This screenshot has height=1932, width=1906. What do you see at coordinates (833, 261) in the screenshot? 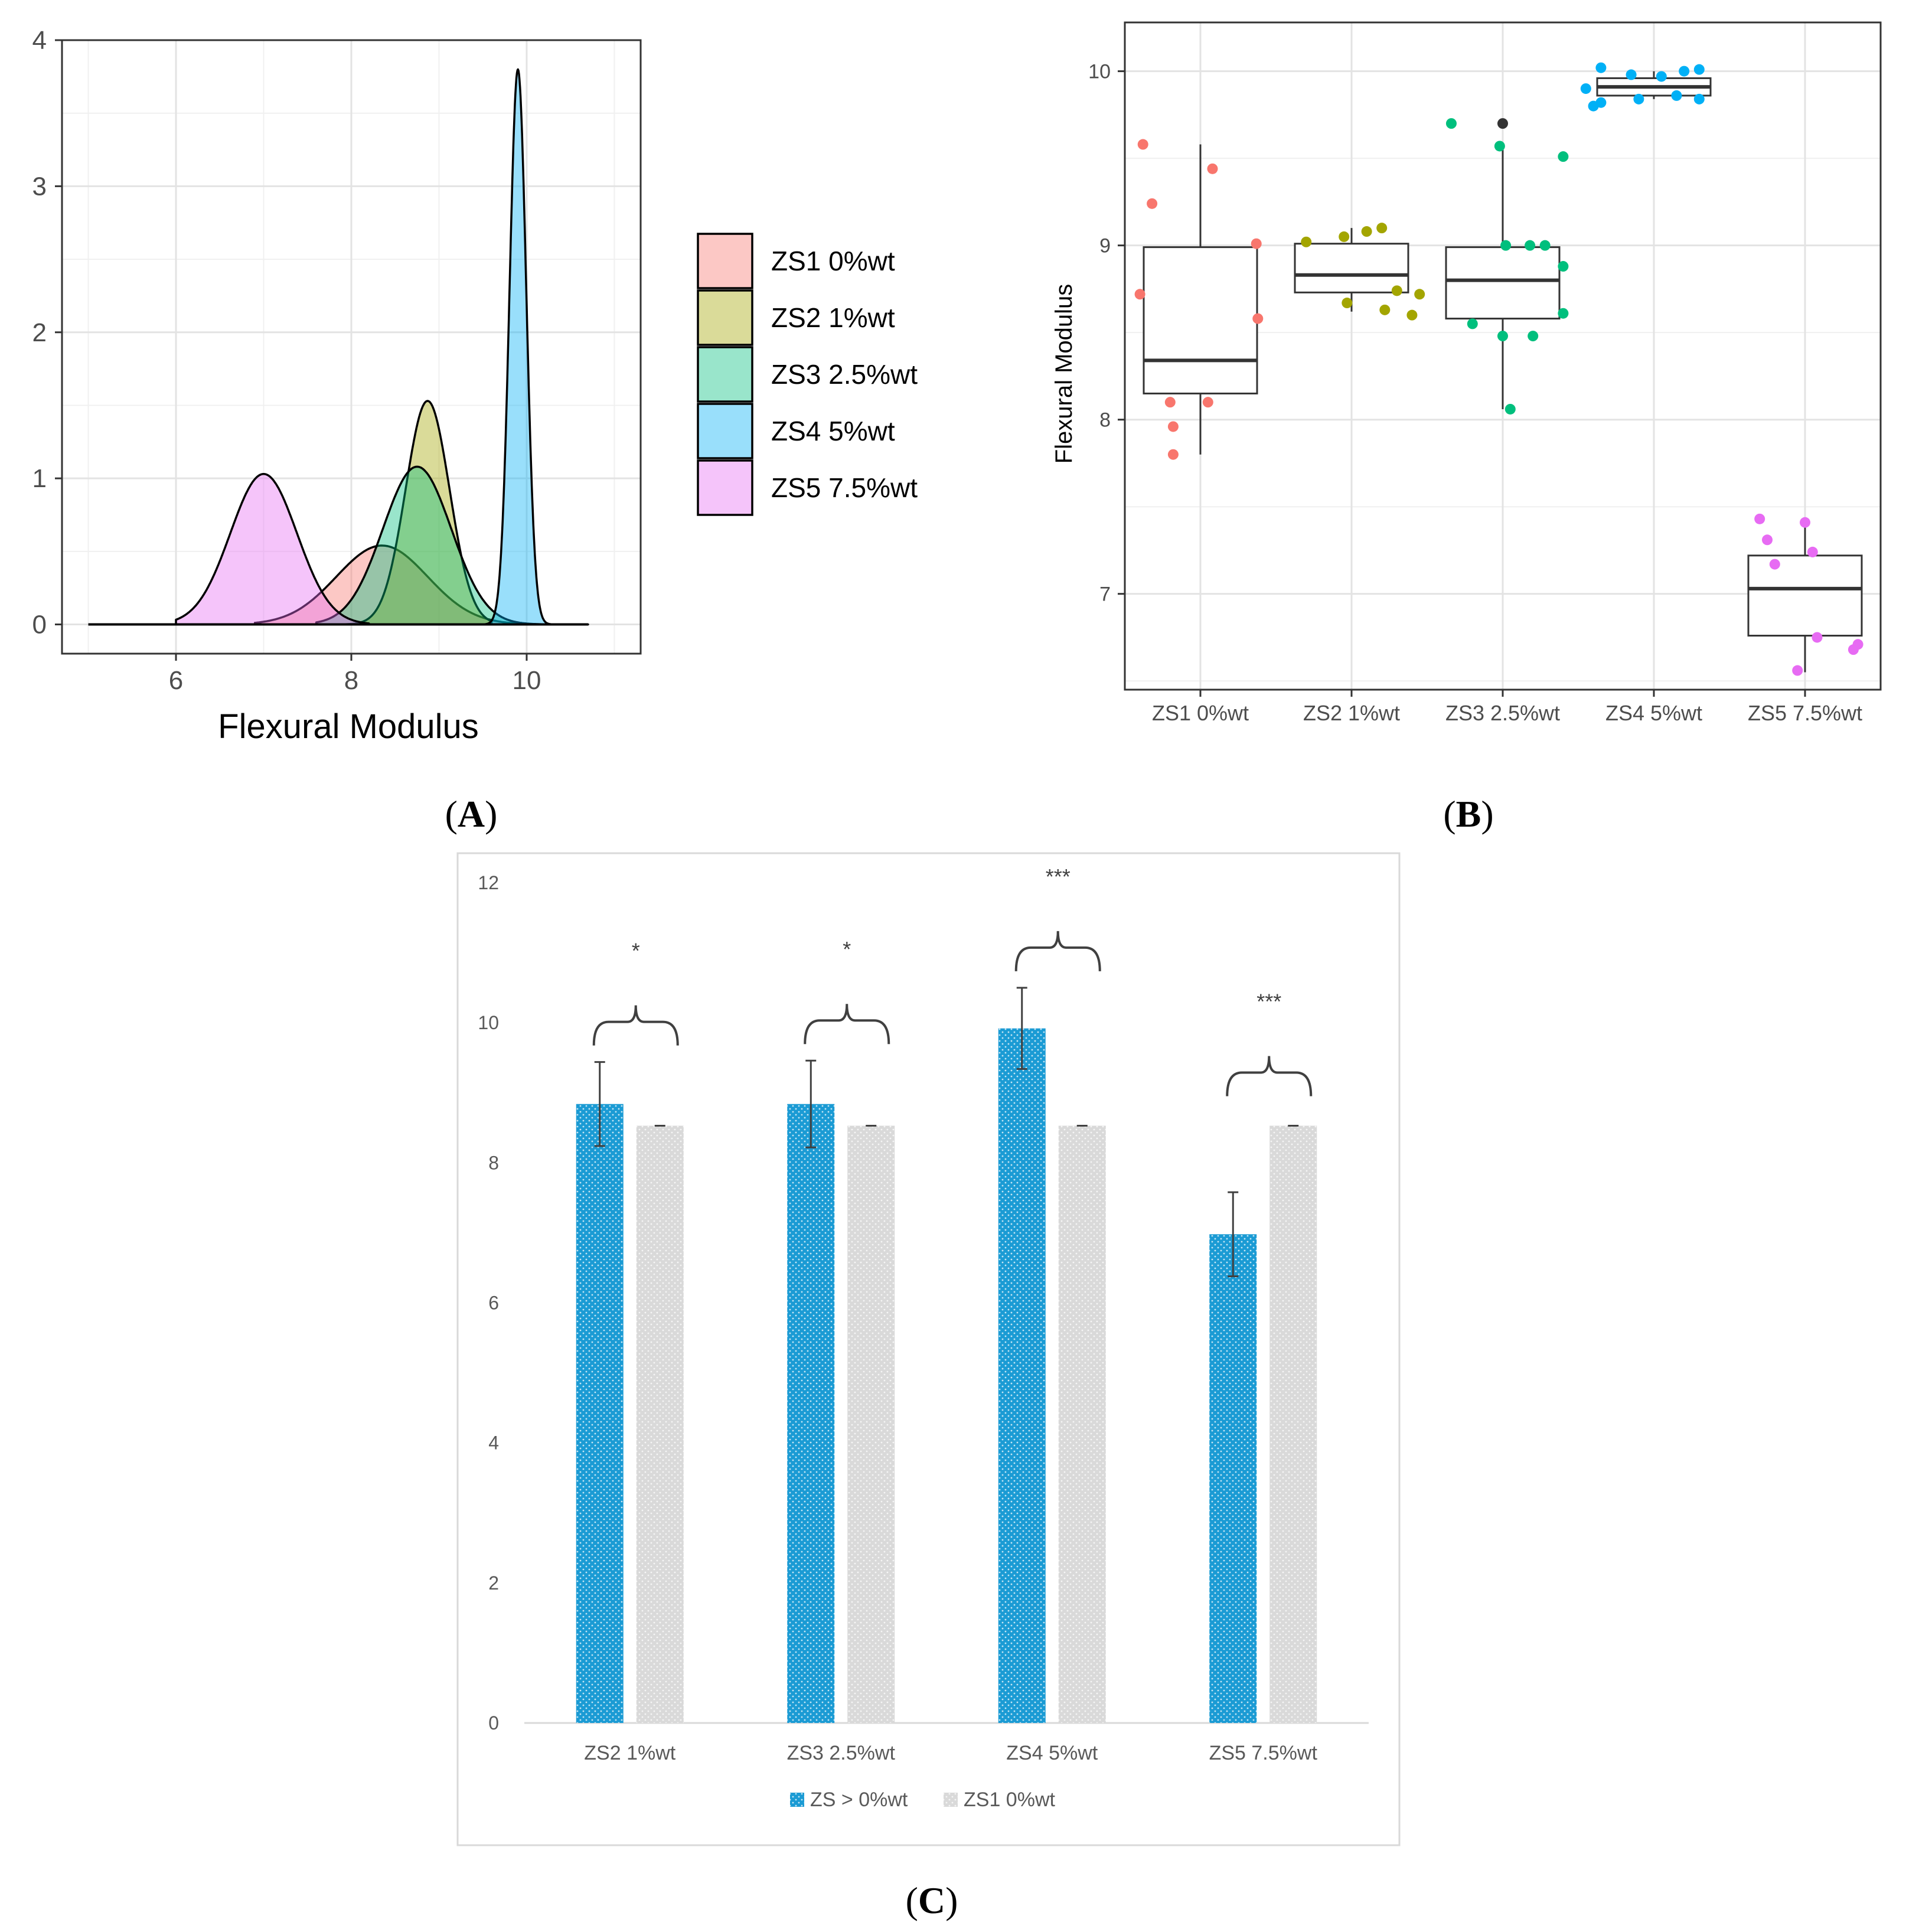
I see `legend-label-series-1: ZS1 0%wt` at bounding box center [833, 261].